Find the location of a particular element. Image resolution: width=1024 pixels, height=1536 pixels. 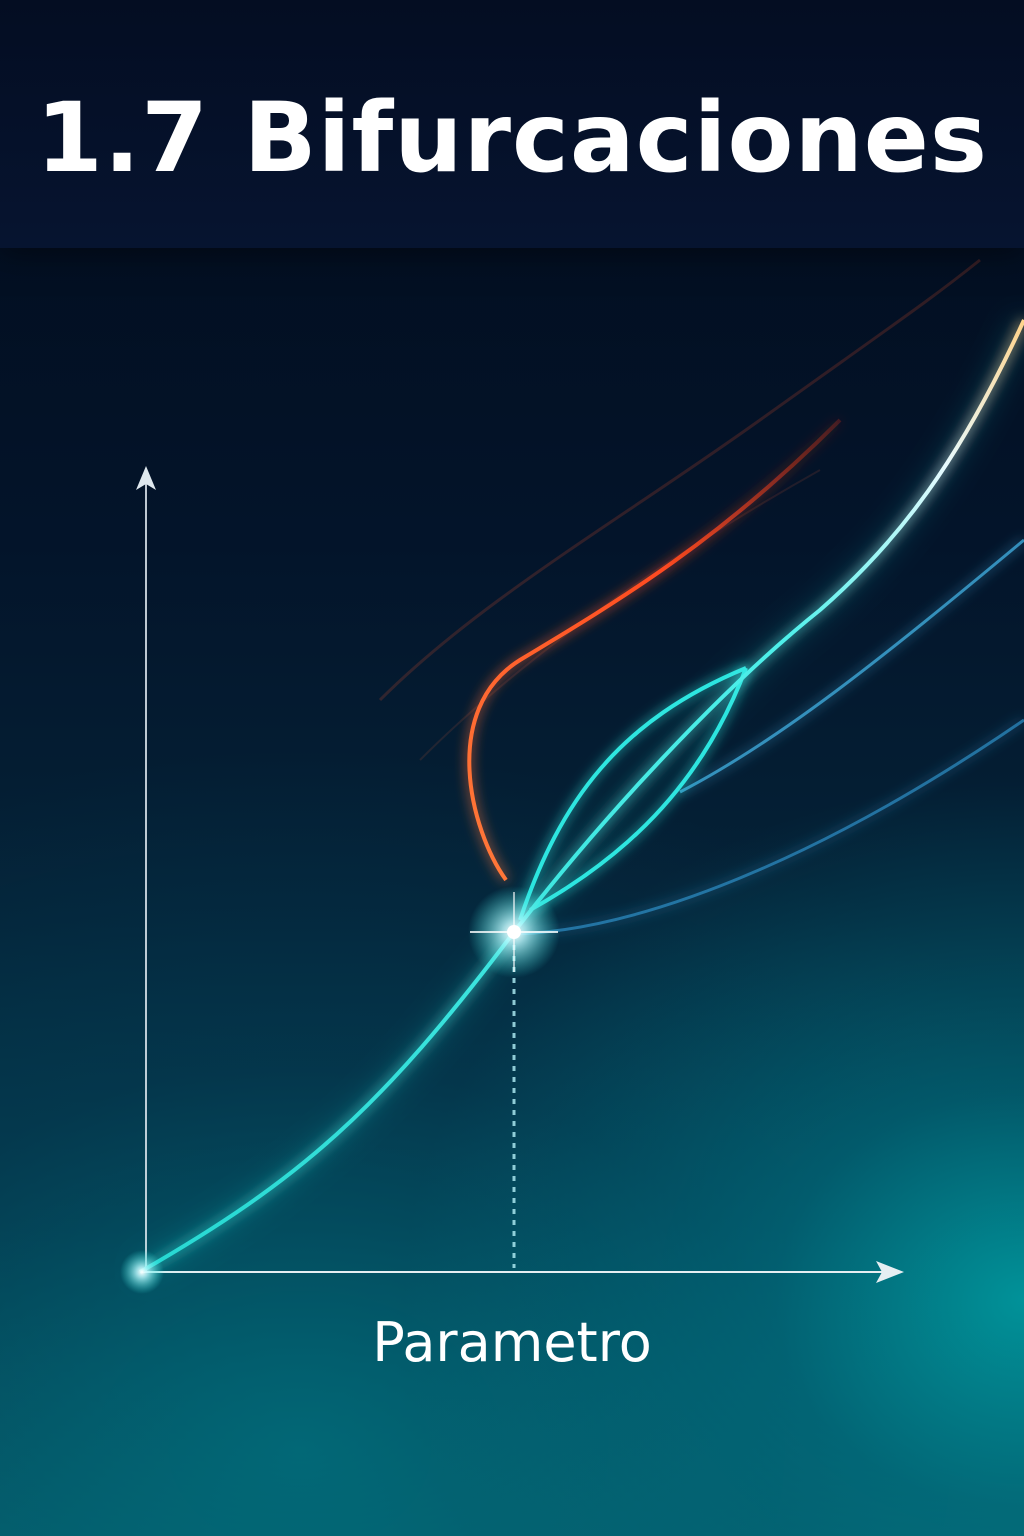

loop-branch-lower is located at coordinates (638, 789).